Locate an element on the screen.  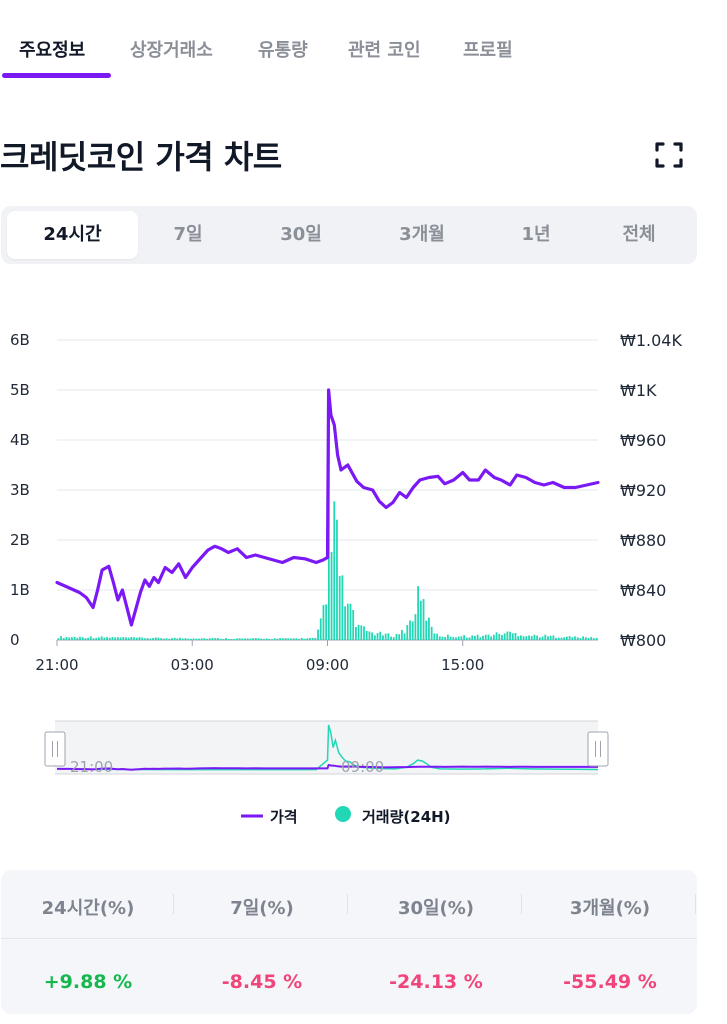
range-navigator: 21:00 09:00 is located at coordinates (326, 748).